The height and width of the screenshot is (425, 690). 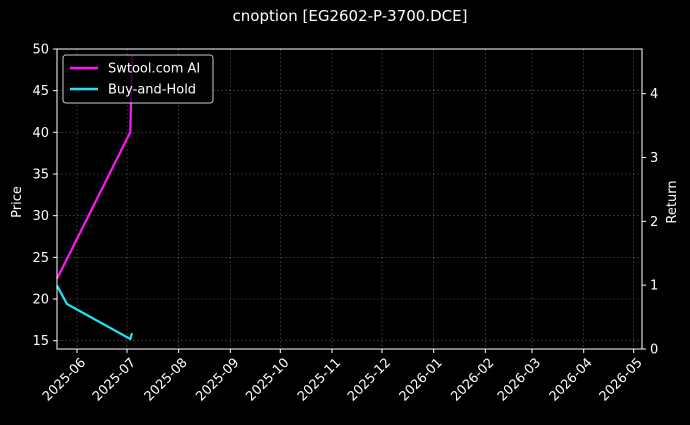 I want to click on y-tick-label-right: 4, so click(x=654, y=94).